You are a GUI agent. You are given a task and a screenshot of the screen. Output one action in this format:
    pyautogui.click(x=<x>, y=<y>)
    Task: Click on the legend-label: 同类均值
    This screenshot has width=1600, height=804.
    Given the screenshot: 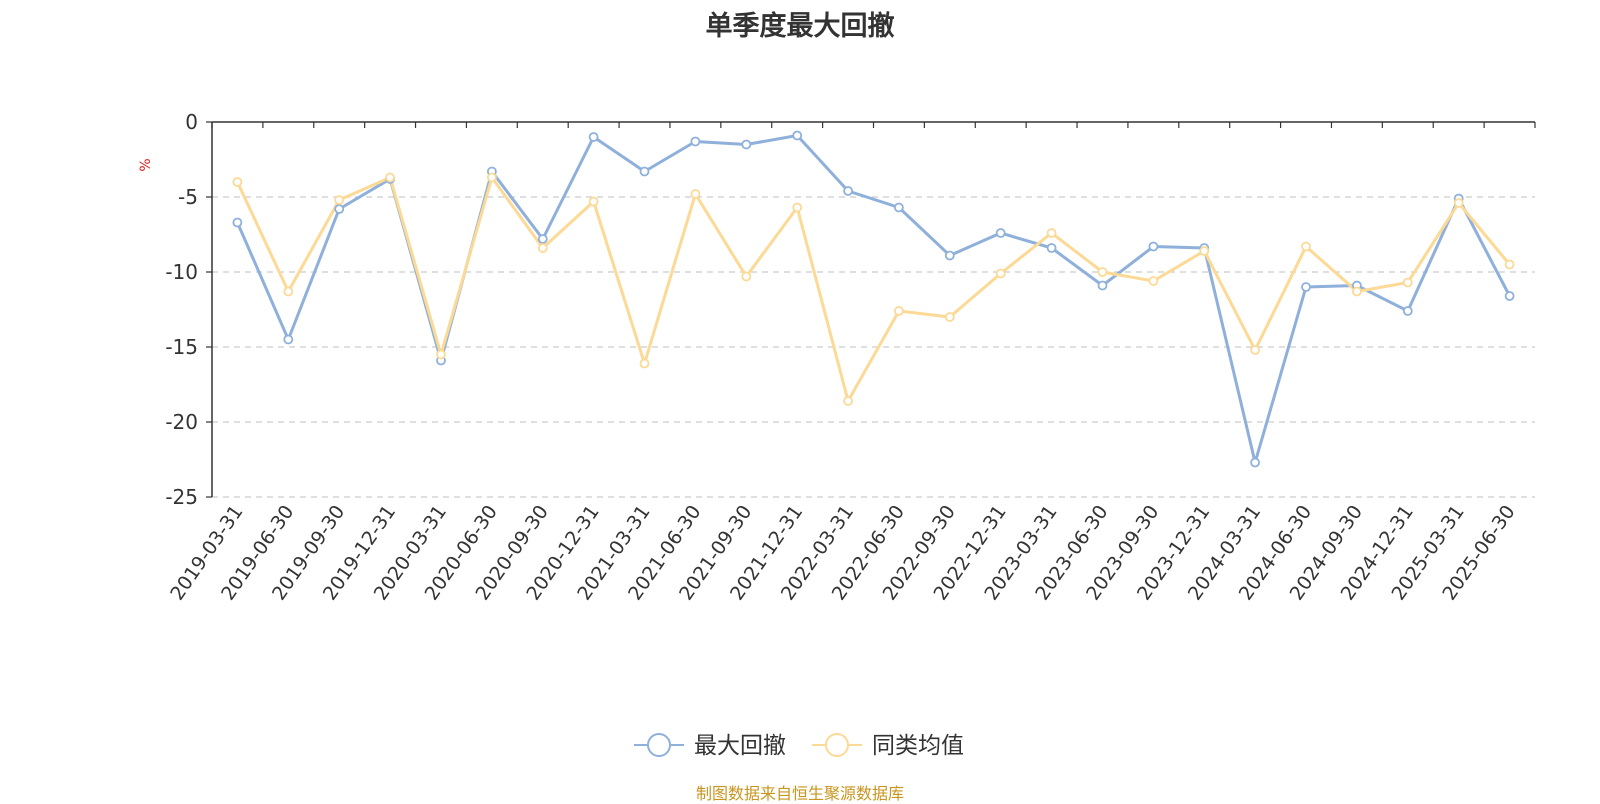 What is the action you would take?
    pyautogui.click(x=918, y=746)
    